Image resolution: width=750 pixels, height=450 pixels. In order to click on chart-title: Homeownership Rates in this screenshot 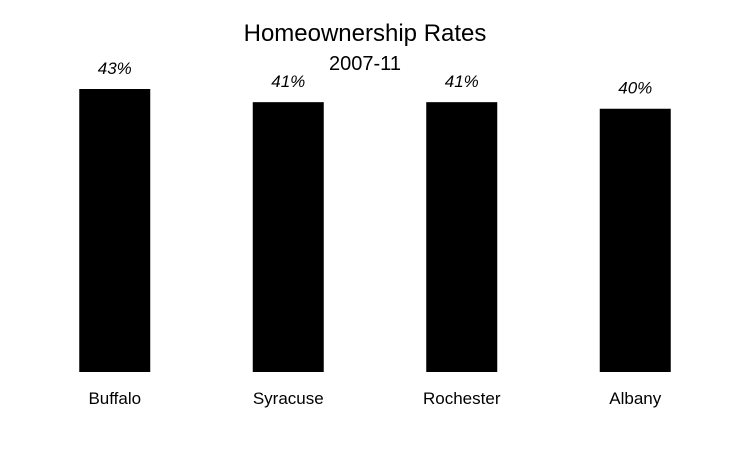, I will do `click(365, 33)`.